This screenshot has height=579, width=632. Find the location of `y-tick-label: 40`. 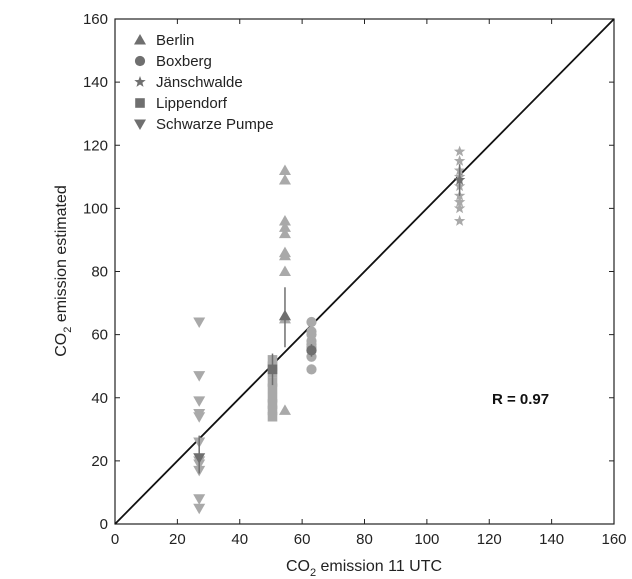

y-tick-label: 40 is located at coordinates (99, 398).